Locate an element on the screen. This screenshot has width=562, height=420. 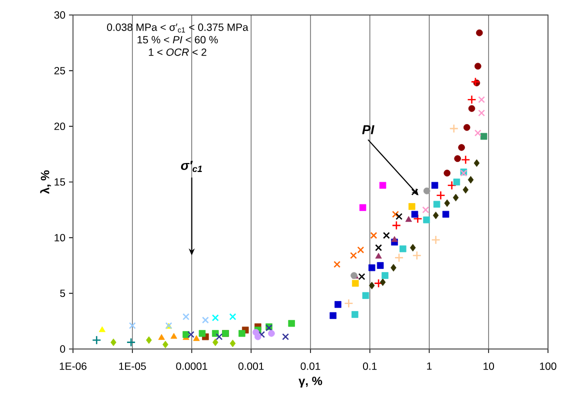
y-tick-label: 5 is located at coordinates (63, 293).